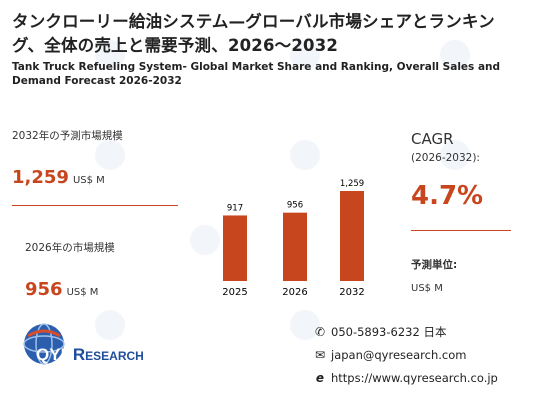  Describe the element at coordinates (70, 248) in the screenshot. I see `current-label: 2026年の市場規模` at that location.